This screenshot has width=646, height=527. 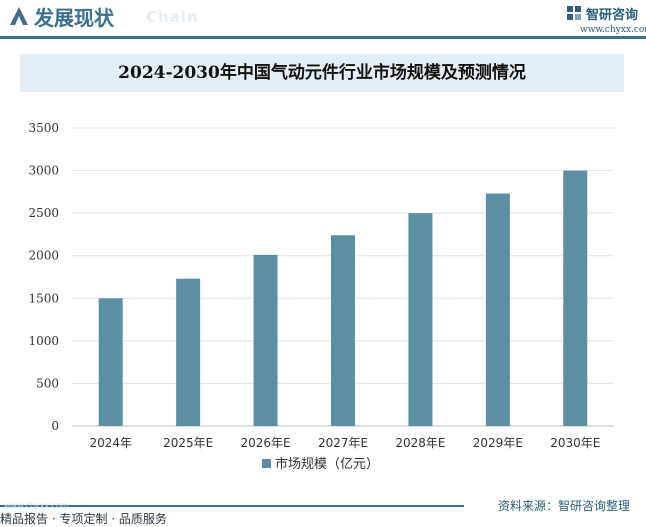 What do you see at coordinates (343, 443) in the screenshot?
I see `x-tick-label: 2027年E` at bounding box center [343, 443].